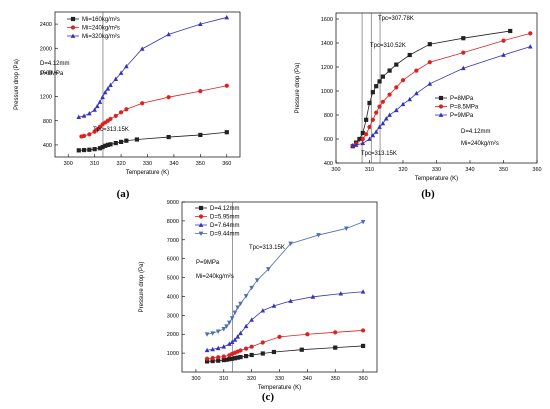 The height and width of the screenshot is (409, 550). What do you see at coordinates (328, 140) in the screenshot?
I see `y-tick-label: 600` at bounding box center [328, 140].